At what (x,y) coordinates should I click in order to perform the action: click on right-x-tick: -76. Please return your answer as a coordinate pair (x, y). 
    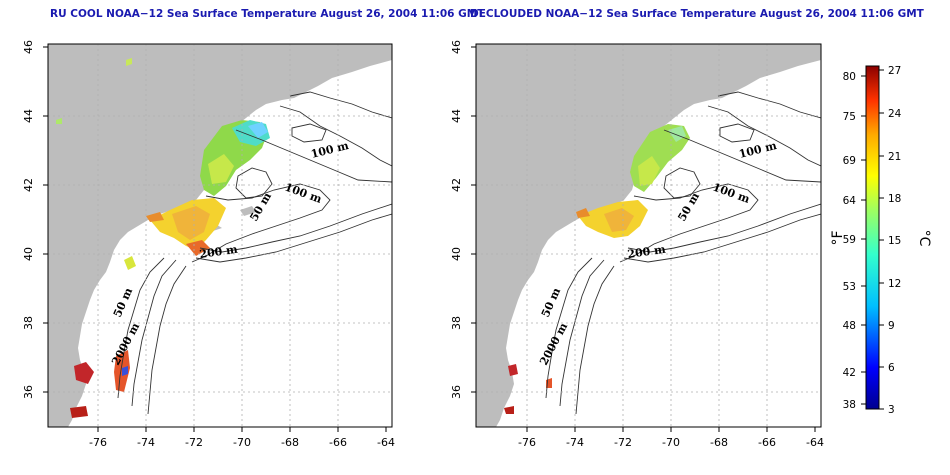
    Looking at the image, I should click on (527, 442).